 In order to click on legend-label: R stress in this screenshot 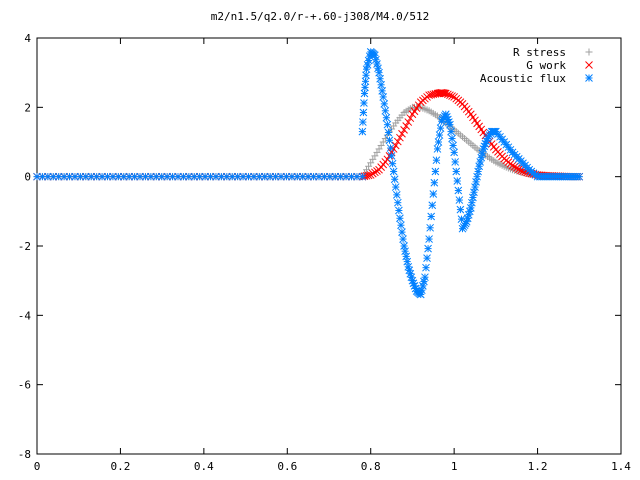, I will do `click(539, 52)`.